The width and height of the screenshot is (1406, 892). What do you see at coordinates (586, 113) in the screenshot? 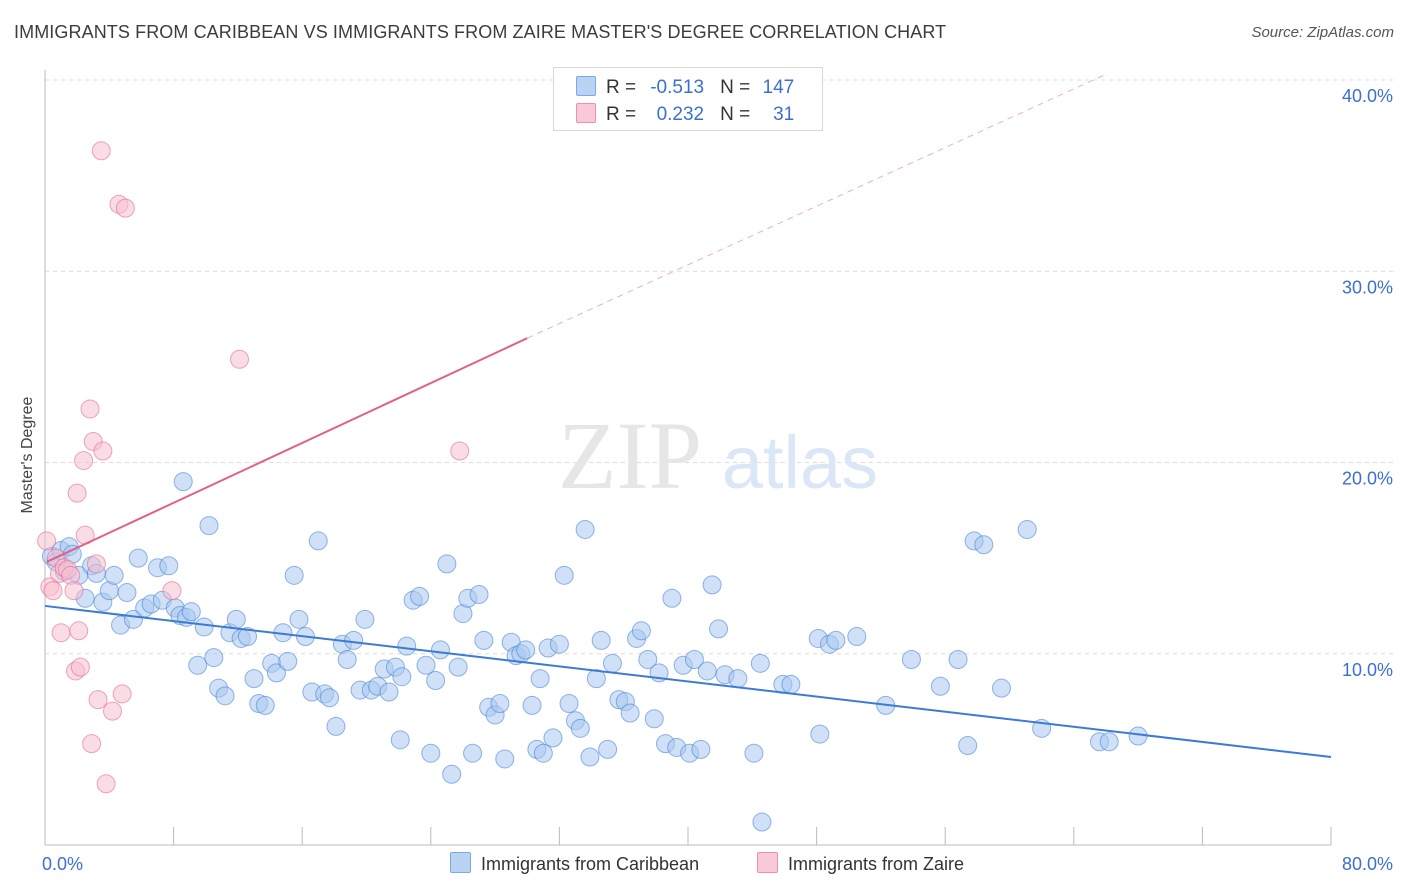
I see `zaire-swatch` at bounding box center [586, 113].